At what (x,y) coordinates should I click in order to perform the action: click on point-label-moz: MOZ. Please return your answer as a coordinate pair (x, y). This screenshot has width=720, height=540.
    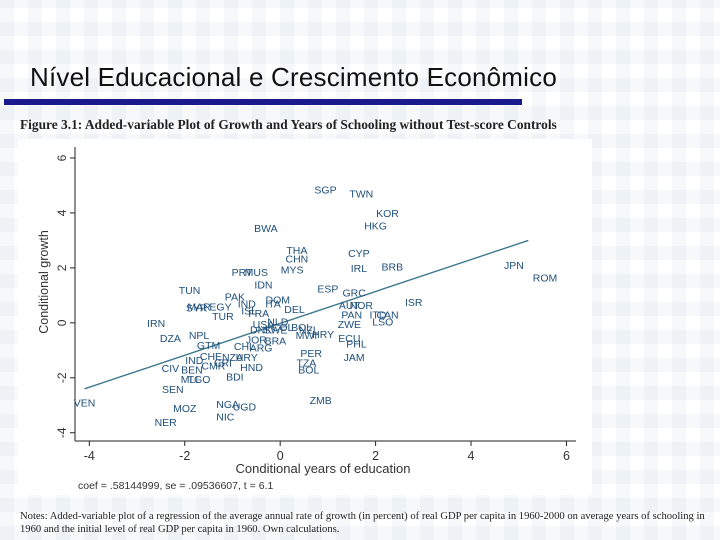
    Looking at the image, I should click on (185, 409).